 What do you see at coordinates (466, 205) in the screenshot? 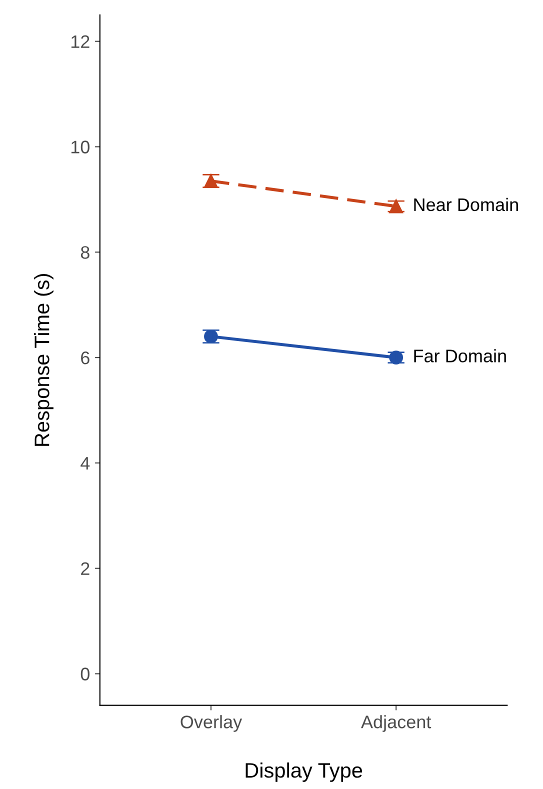
I see `series-label: Near Domain` at bounding box center [466, 205].